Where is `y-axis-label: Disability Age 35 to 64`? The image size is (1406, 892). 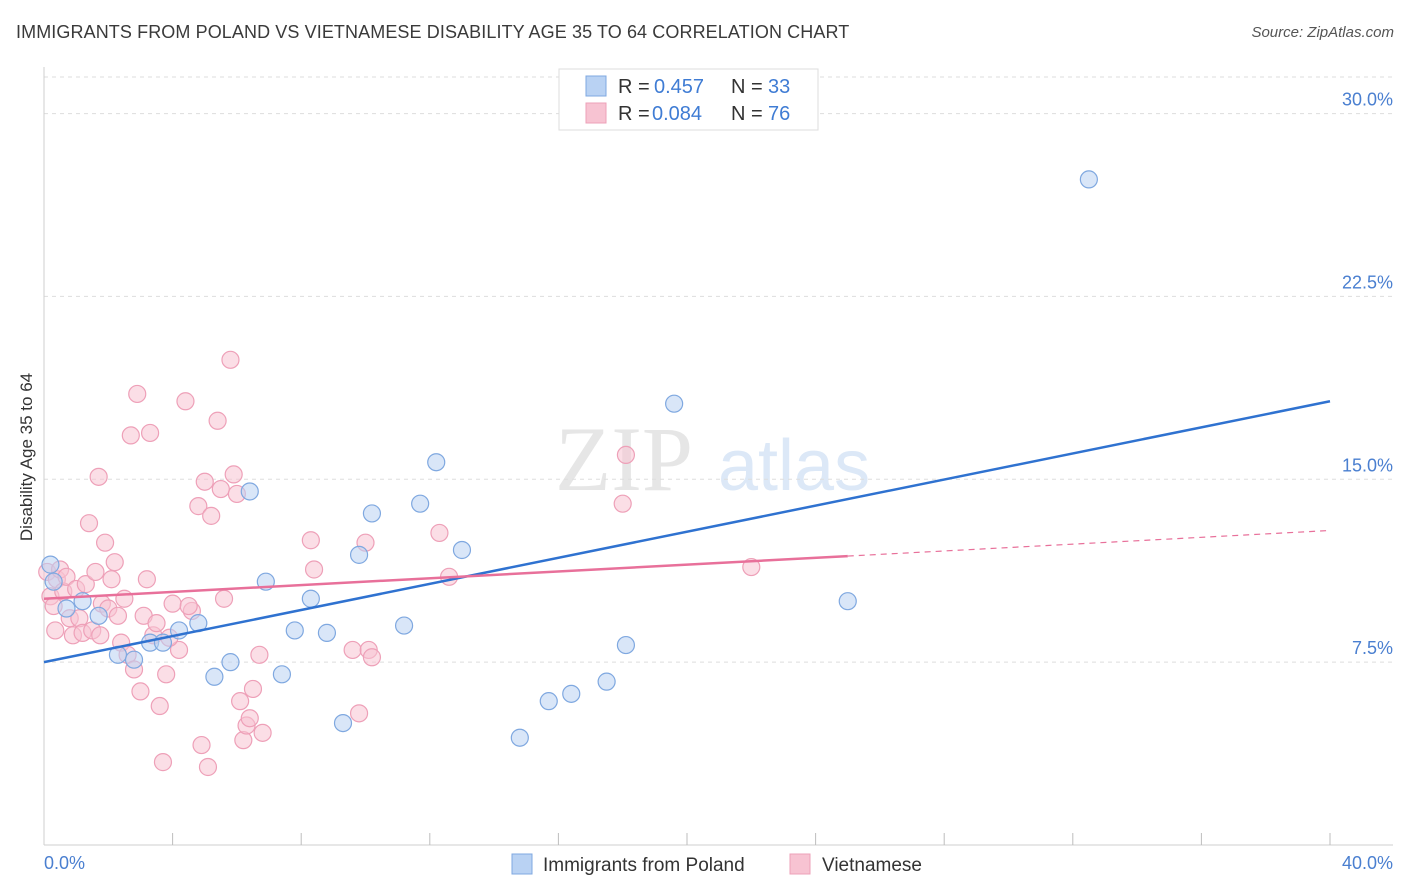
y-axis-label: Disability Age 35 to 64 is located at coordinates (26, 457).